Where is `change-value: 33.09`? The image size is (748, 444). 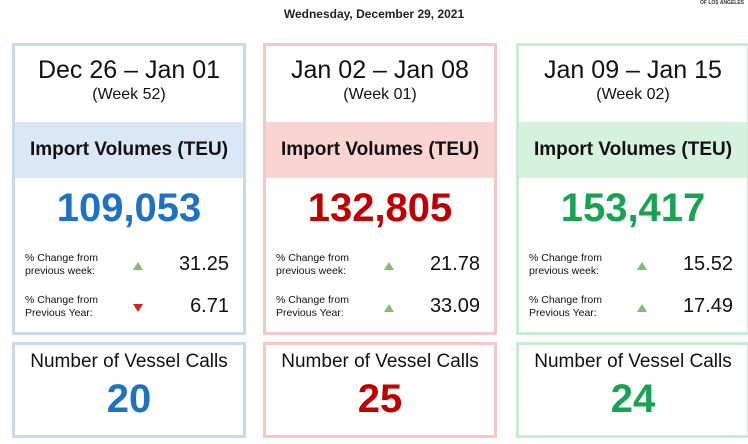
change-value: 33.09 is located at coordinates (454, 306).